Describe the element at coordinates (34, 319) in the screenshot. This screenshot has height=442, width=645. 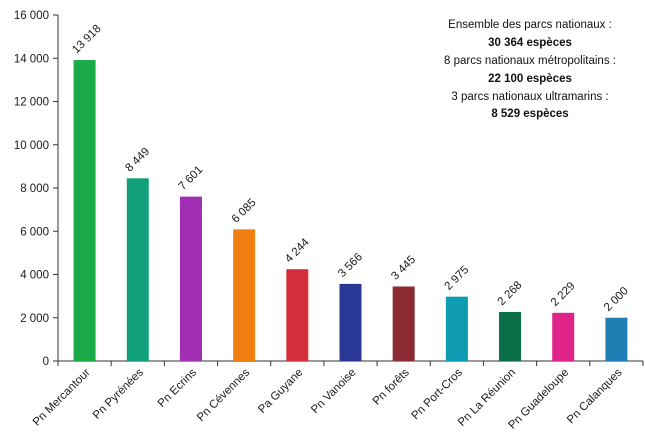
I see `y-tick-label: 2 000` at that location.